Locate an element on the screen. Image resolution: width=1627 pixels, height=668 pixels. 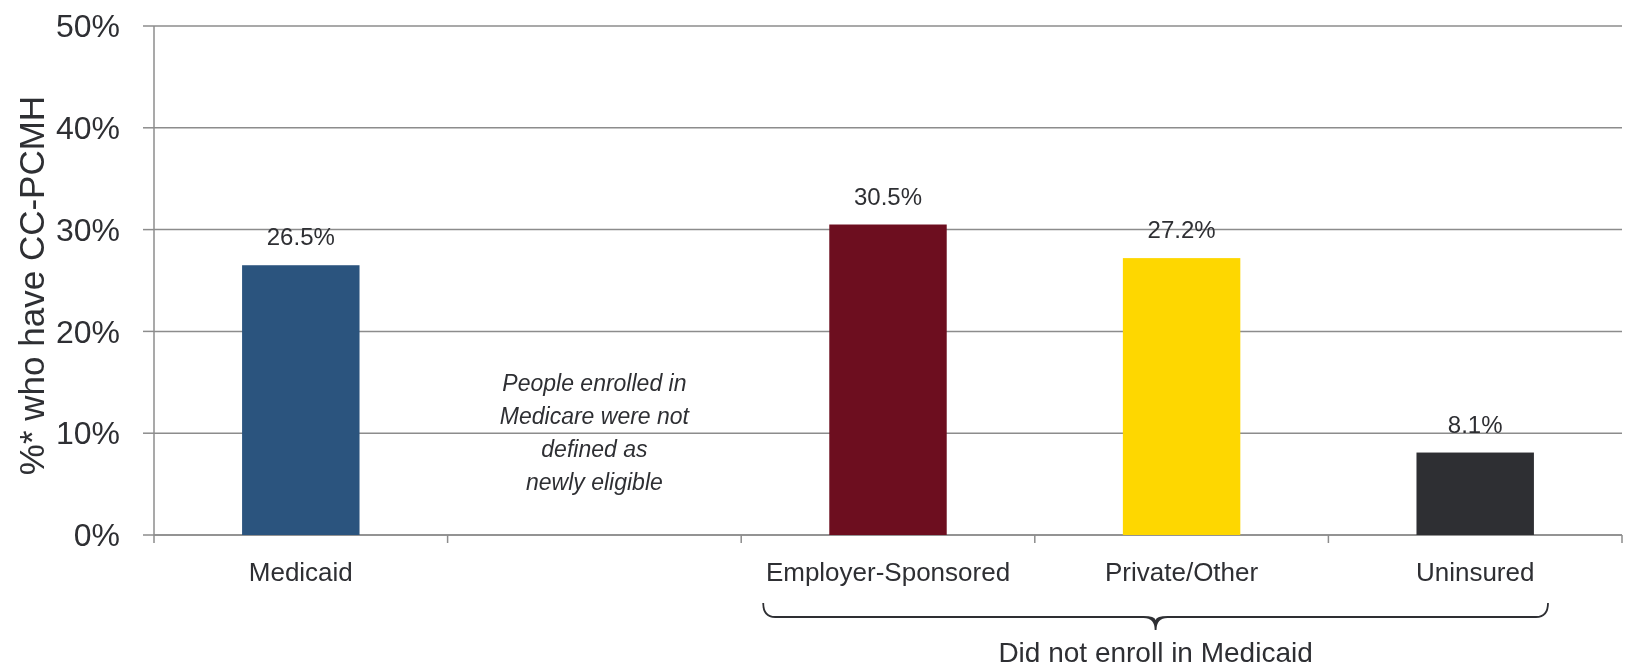
y-tick-label: 40% is located at coordinates (87, 128).